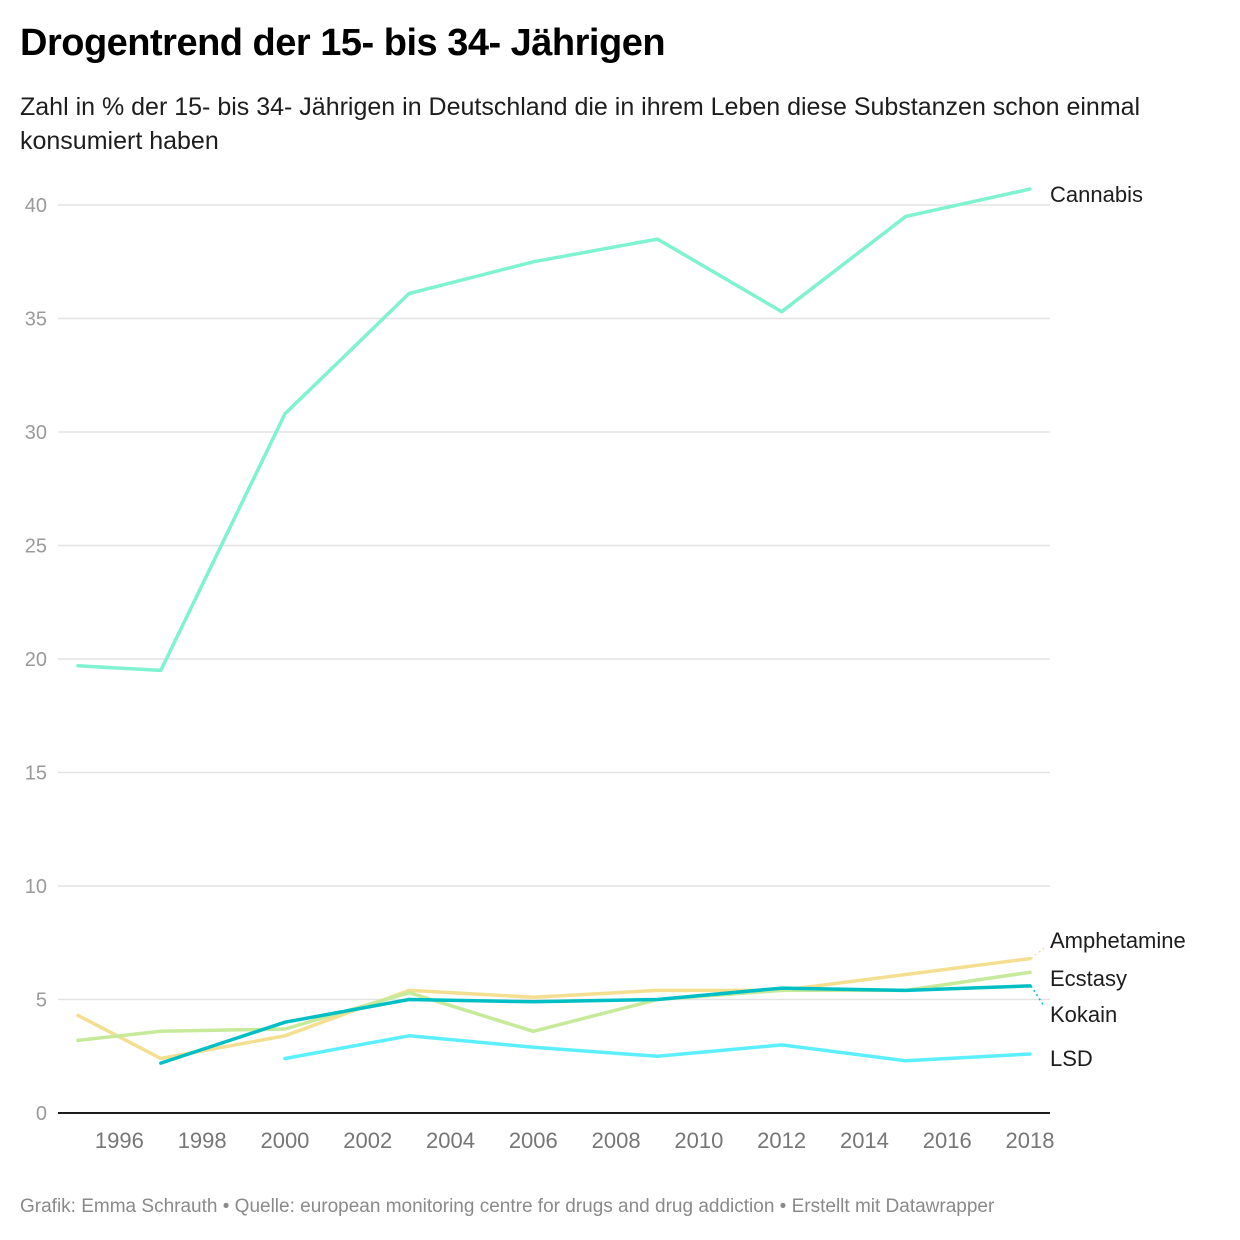 The height and width of the screenshot is (1240, 1240). I want to click on chart-title: Drogentrend der 15- bis 34- Jährigen, so click(343, 43).